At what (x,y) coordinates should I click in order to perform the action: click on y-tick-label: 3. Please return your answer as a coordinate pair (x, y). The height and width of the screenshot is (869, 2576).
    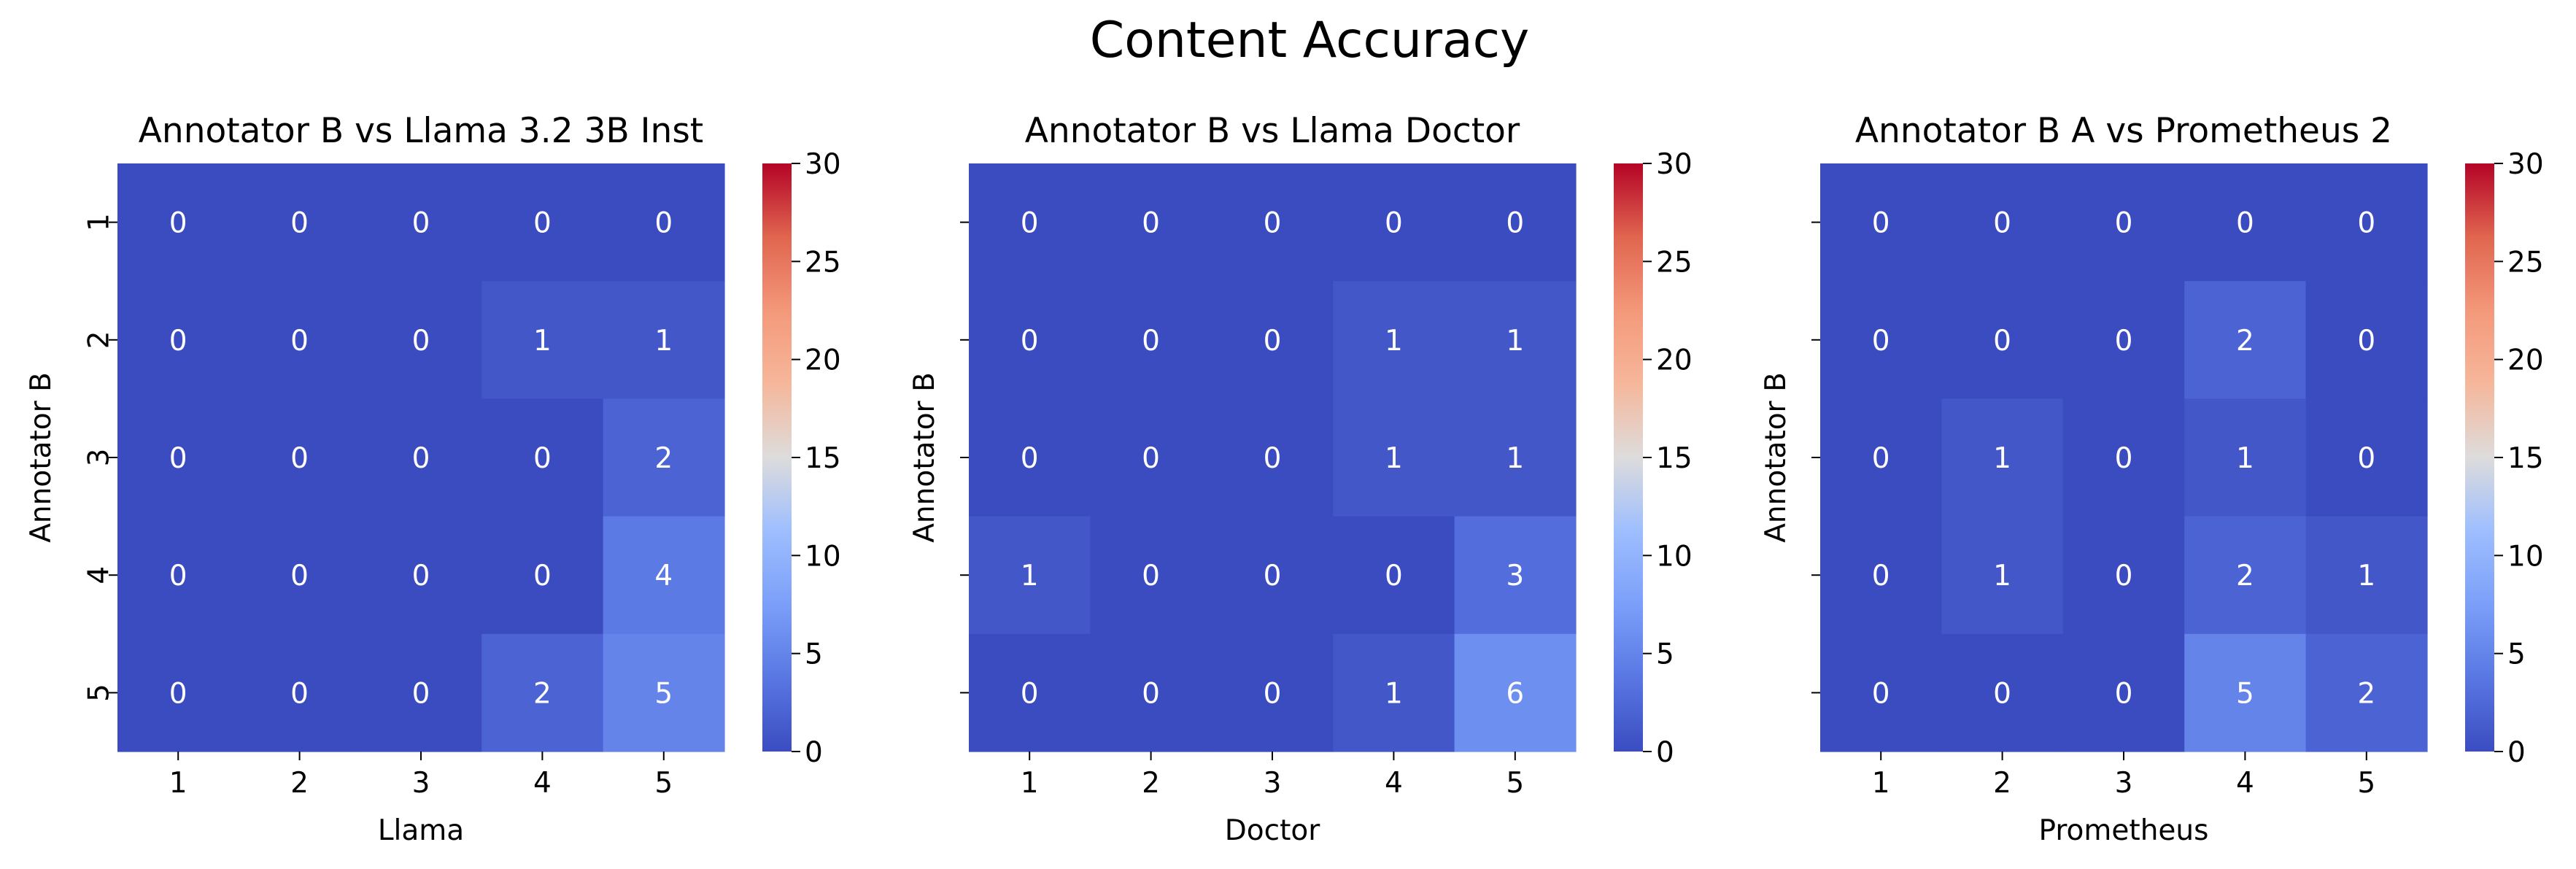
    Looking at the image, I should click on (99, 458).